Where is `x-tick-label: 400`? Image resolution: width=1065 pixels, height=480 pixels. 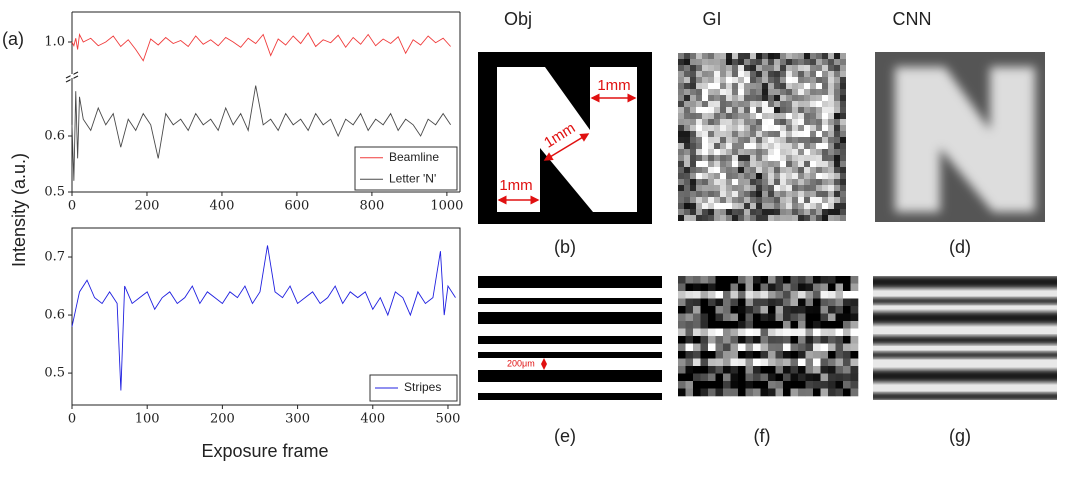
x-tick-label: 400 is located at coordinates (372, 419).